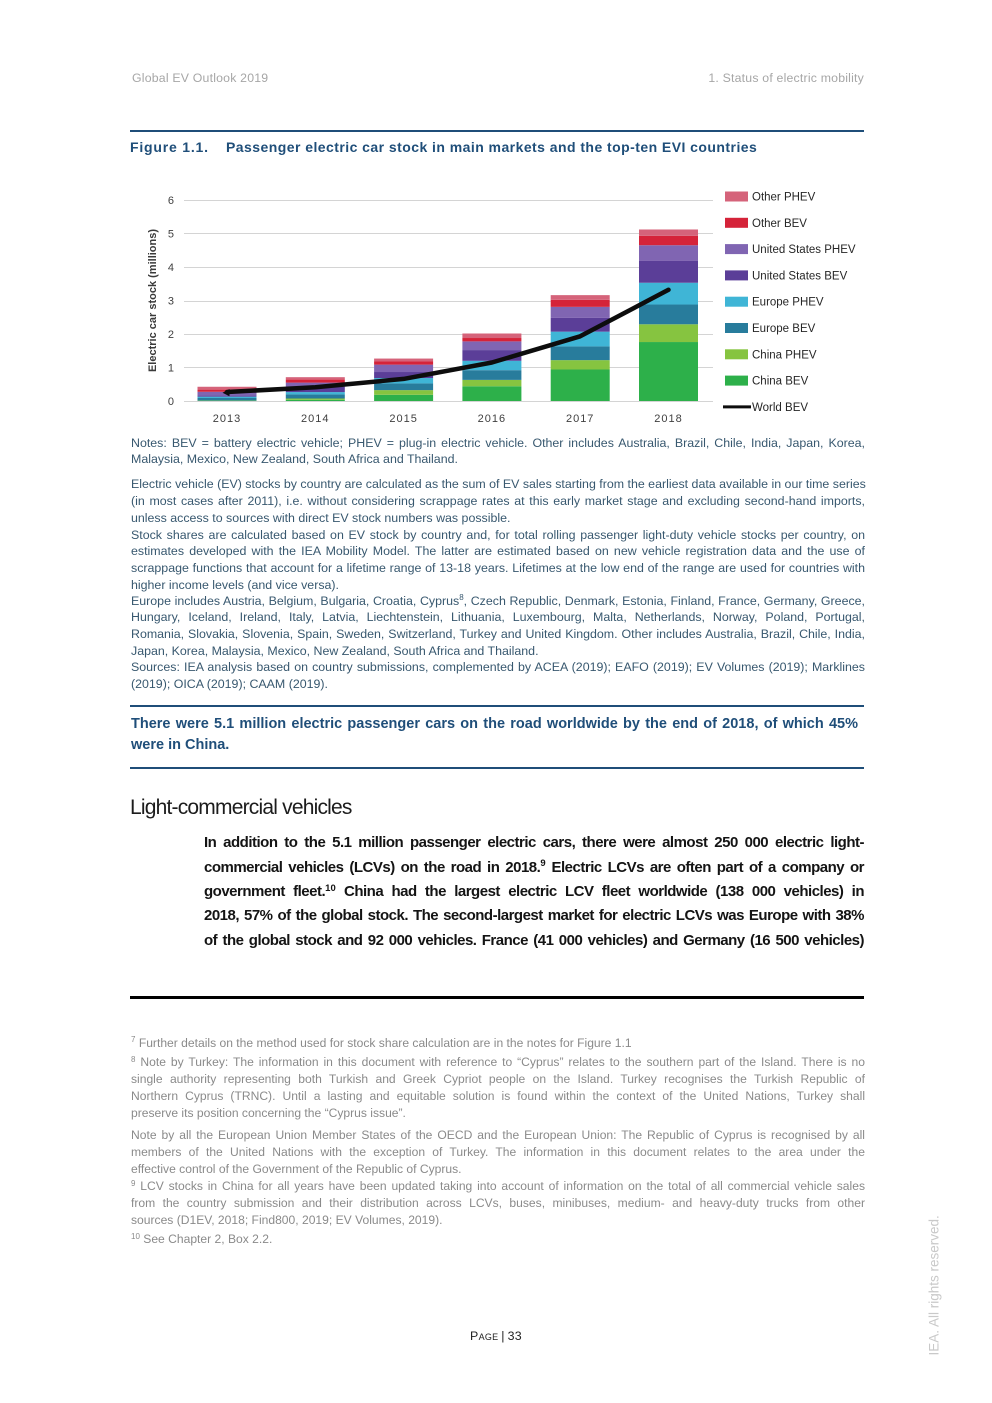 This screenshot has height=1403, width=992. I want to click on svg-text: China BEV, so click(780, 382).